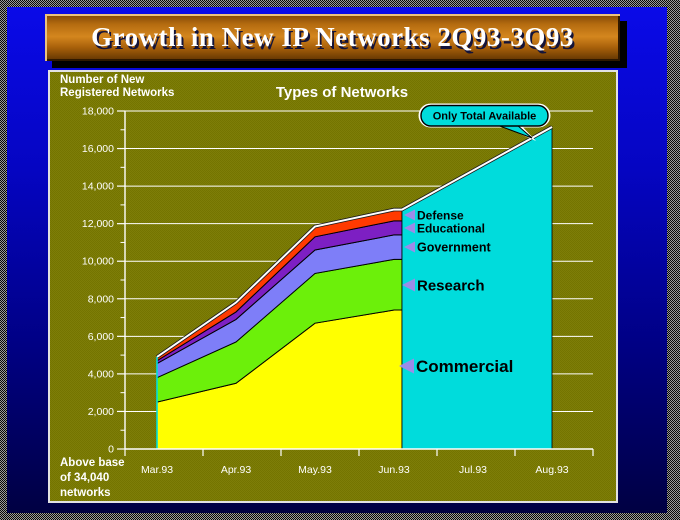  I want to click on x-tick-label: May.93, so click(315, 470).